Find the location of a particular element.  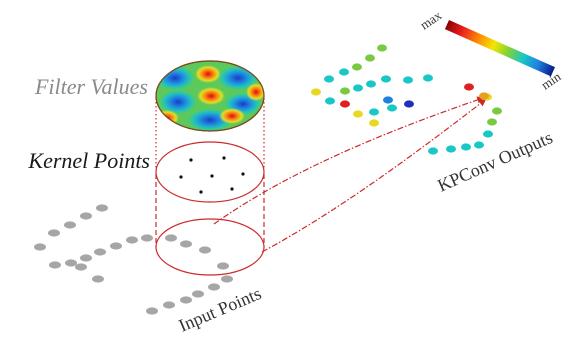

input-neighborhood-disc is located at coordinates (210, 247).